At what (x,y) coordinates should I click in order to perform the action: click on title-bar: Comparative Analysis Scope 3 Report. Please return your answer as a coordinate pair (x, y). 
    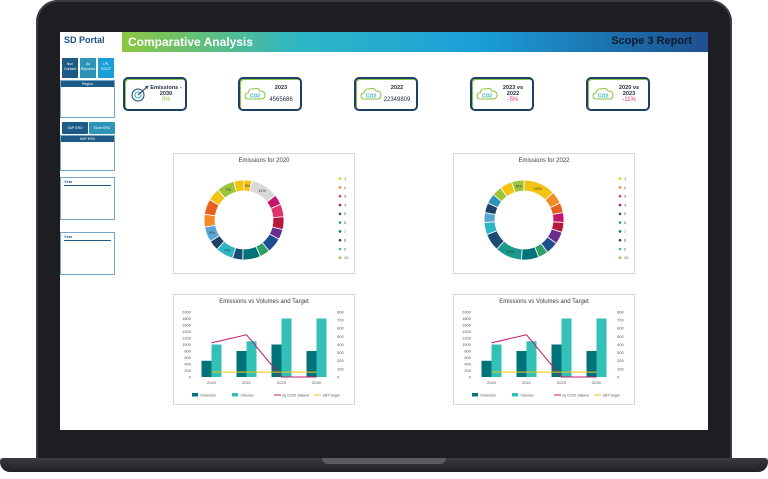
    Looking at the image, I should click on (415, 42).